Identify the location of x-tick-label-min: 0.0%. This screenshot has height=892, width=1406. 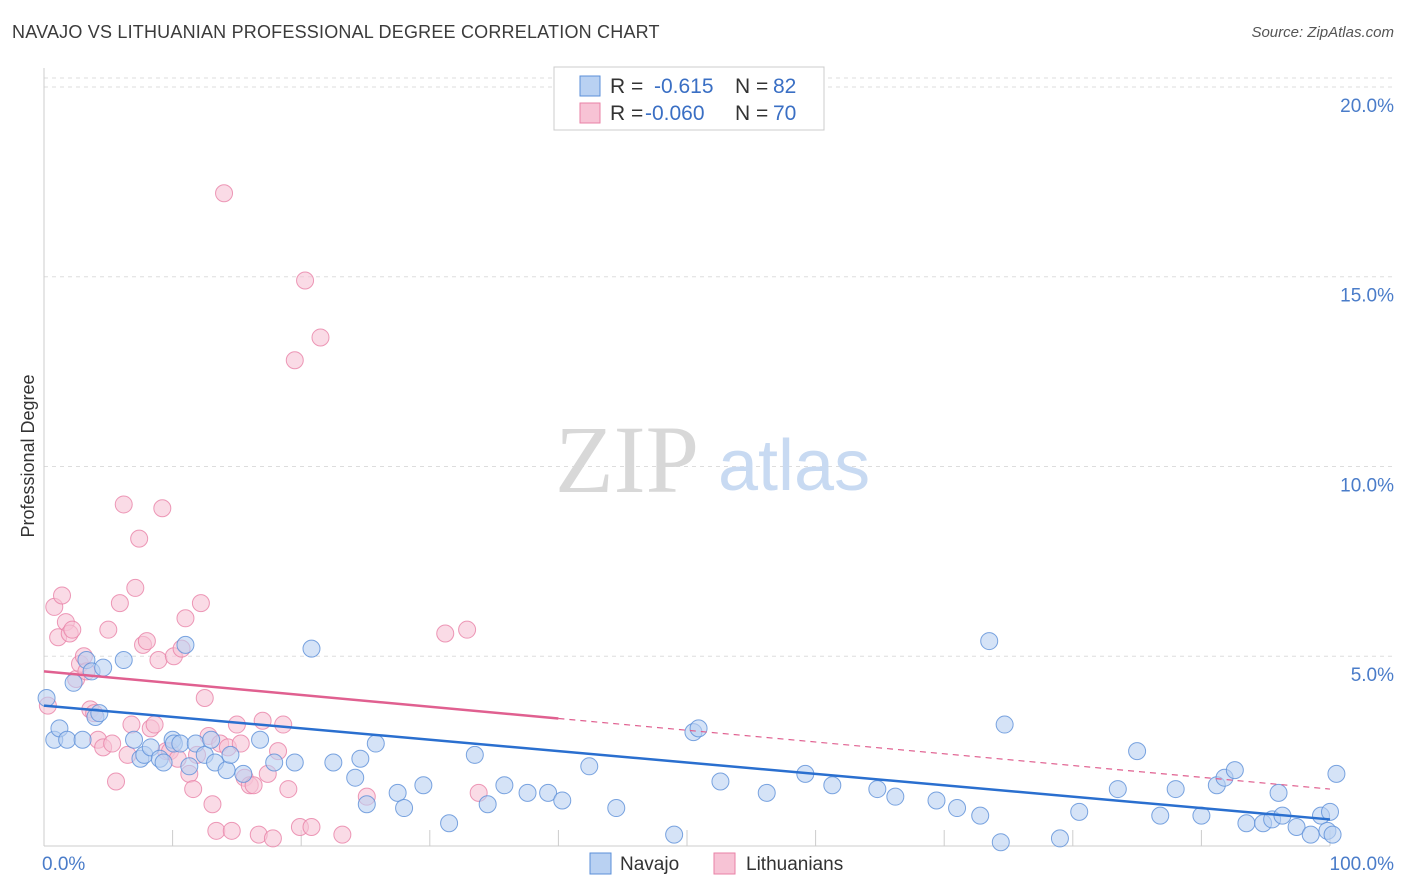
(63, 864).